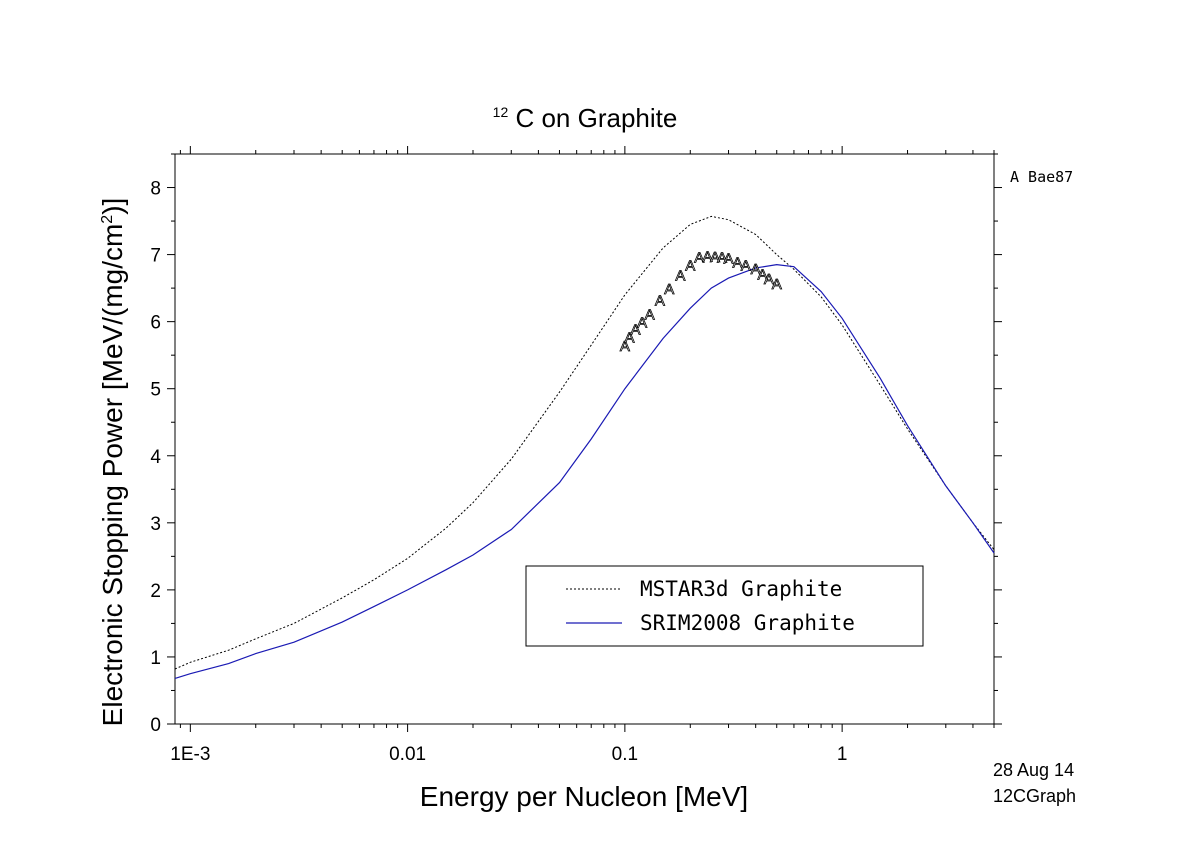  I want to click on y-tick-label: 6, so click(155, 323).